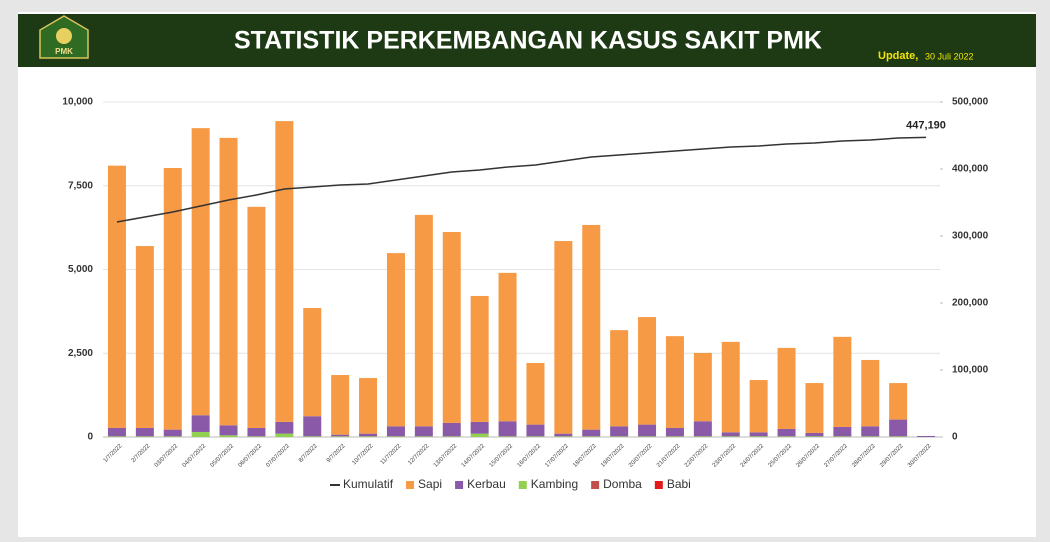 Image resolution: width=1050 pixels, height=542 pixels. I want to click on legend-label: Babi, so click(679, 484).